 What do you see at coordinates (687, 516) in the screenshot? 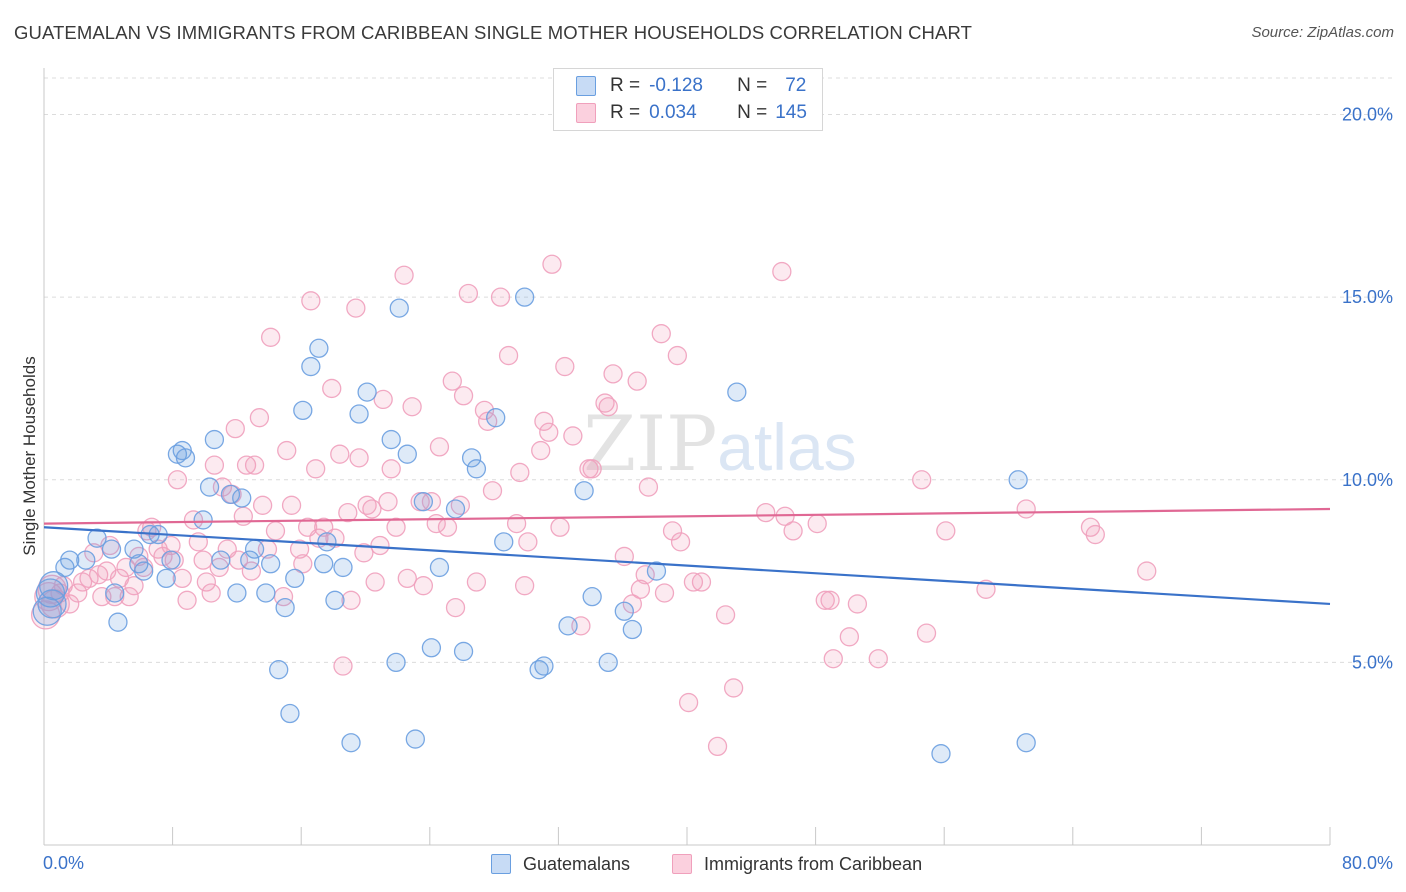
I see `trend-line-caribbean` at bounding box center [687, 516].